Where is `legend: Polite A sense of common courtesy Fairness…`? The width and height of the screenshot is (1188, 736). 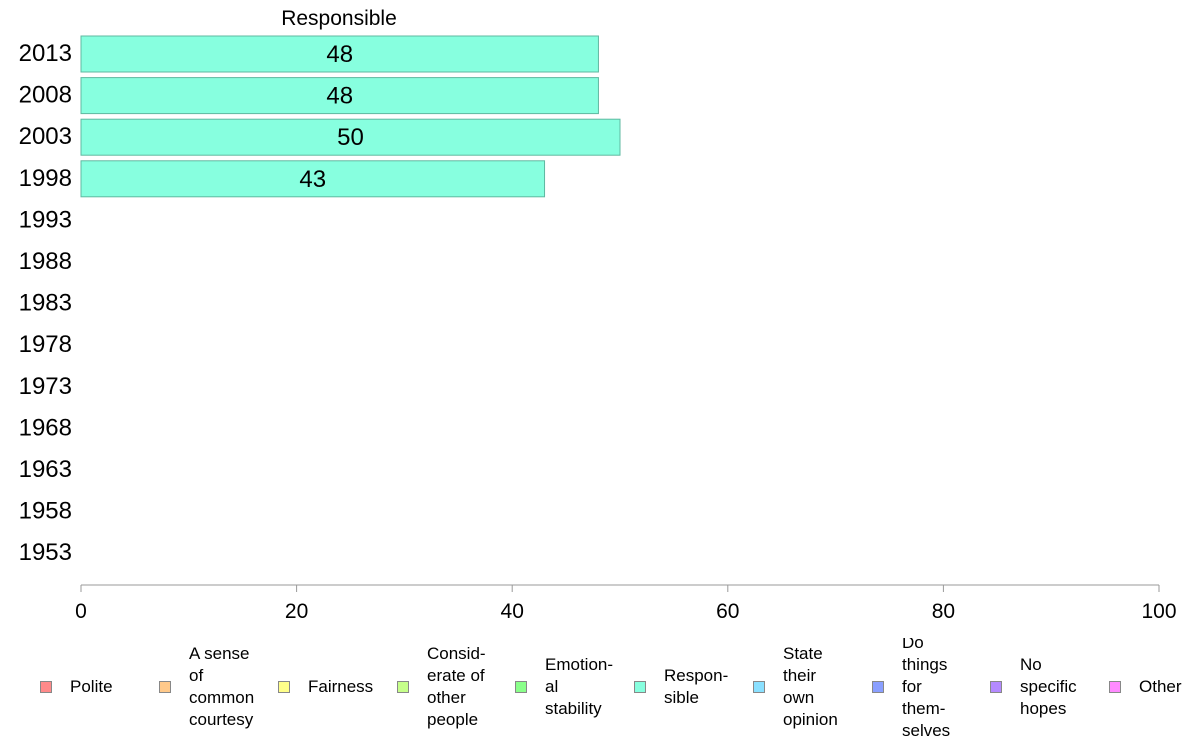 legend: Polite A sense of common courtesy Fairness… is located at coordinates (594, 687).